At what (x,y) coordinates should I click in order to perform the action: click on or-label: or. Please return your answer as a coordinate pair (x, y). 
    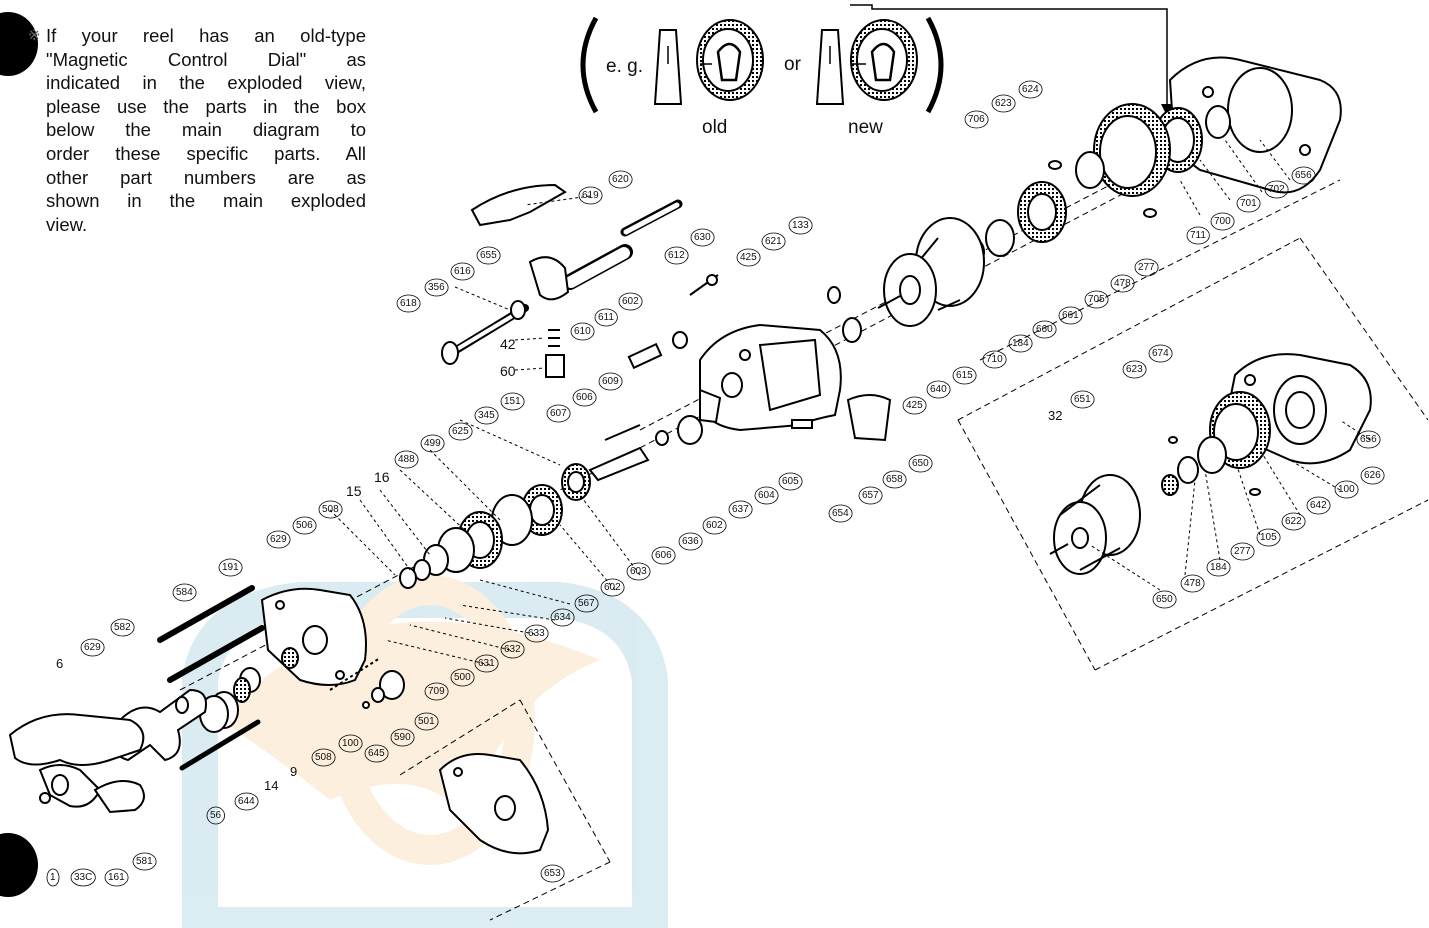
    Looking at the image, I should click on (793, 64).